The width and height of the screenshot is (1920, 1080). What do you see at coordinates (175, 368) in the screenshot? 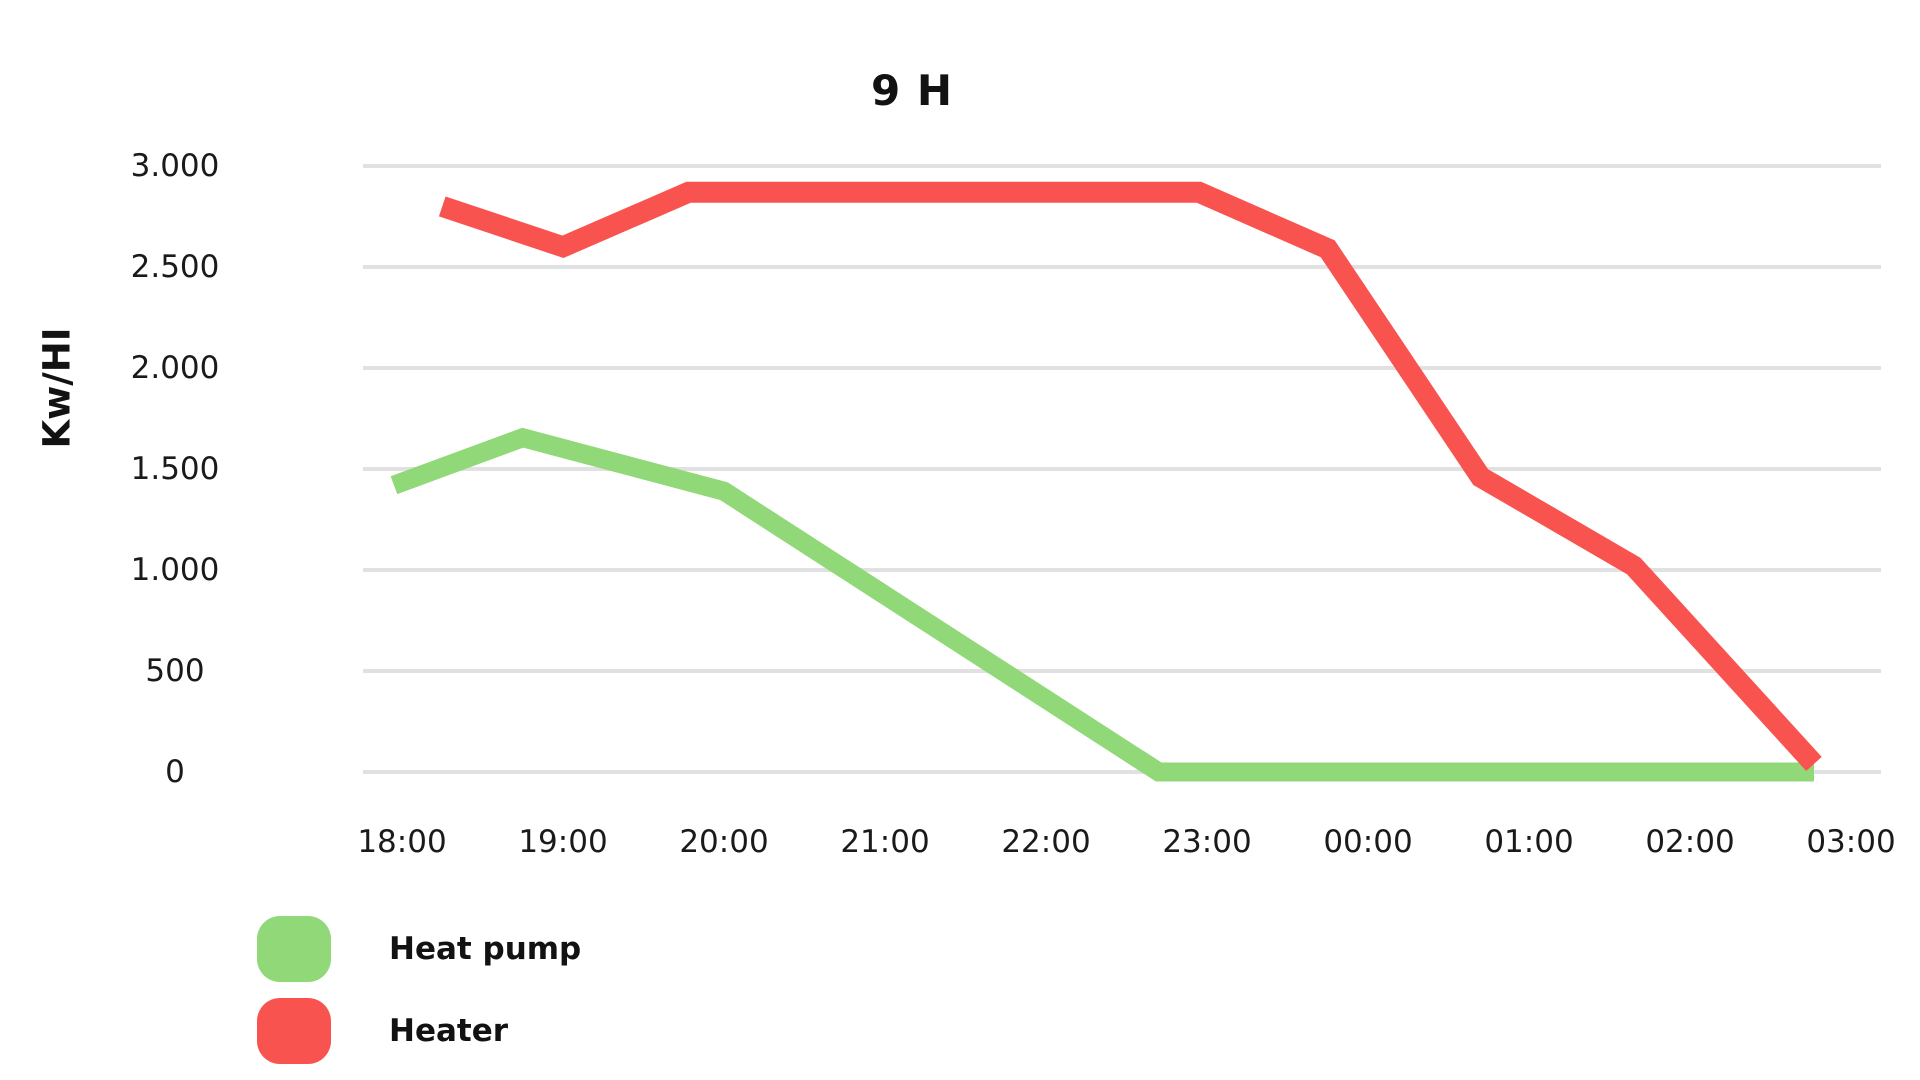
I see `y-tick-label: 2.000` at bounding box center [175, 368].